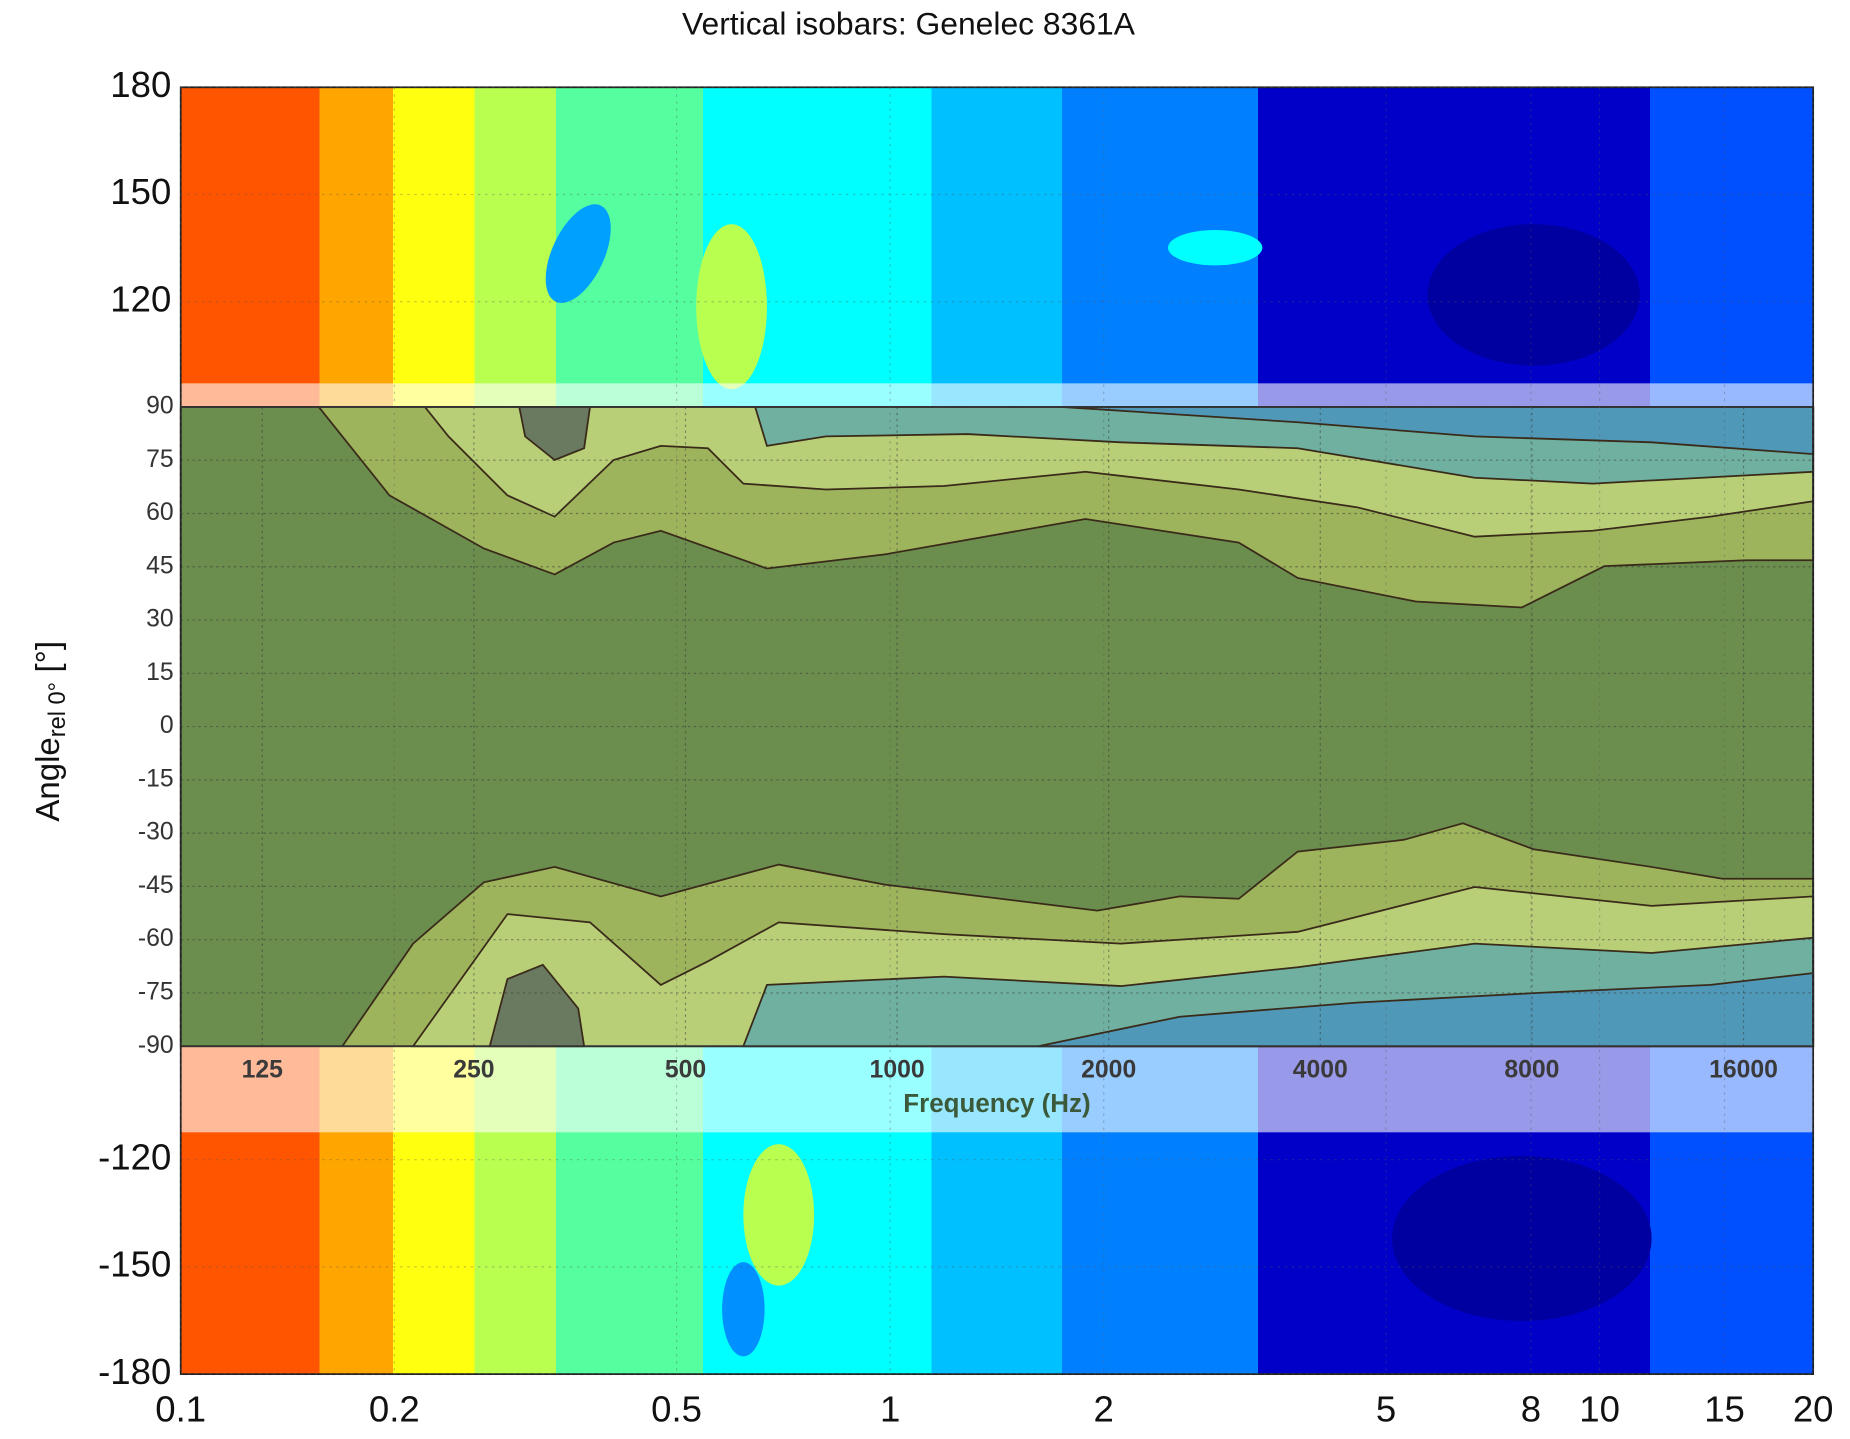 The width and height of the screenshot is (1850, 1439). What do you see at coordinates (676, 1409) in the screenshot?
I see `x-tick-label: 0.5` at bounding box center [676, 1409].